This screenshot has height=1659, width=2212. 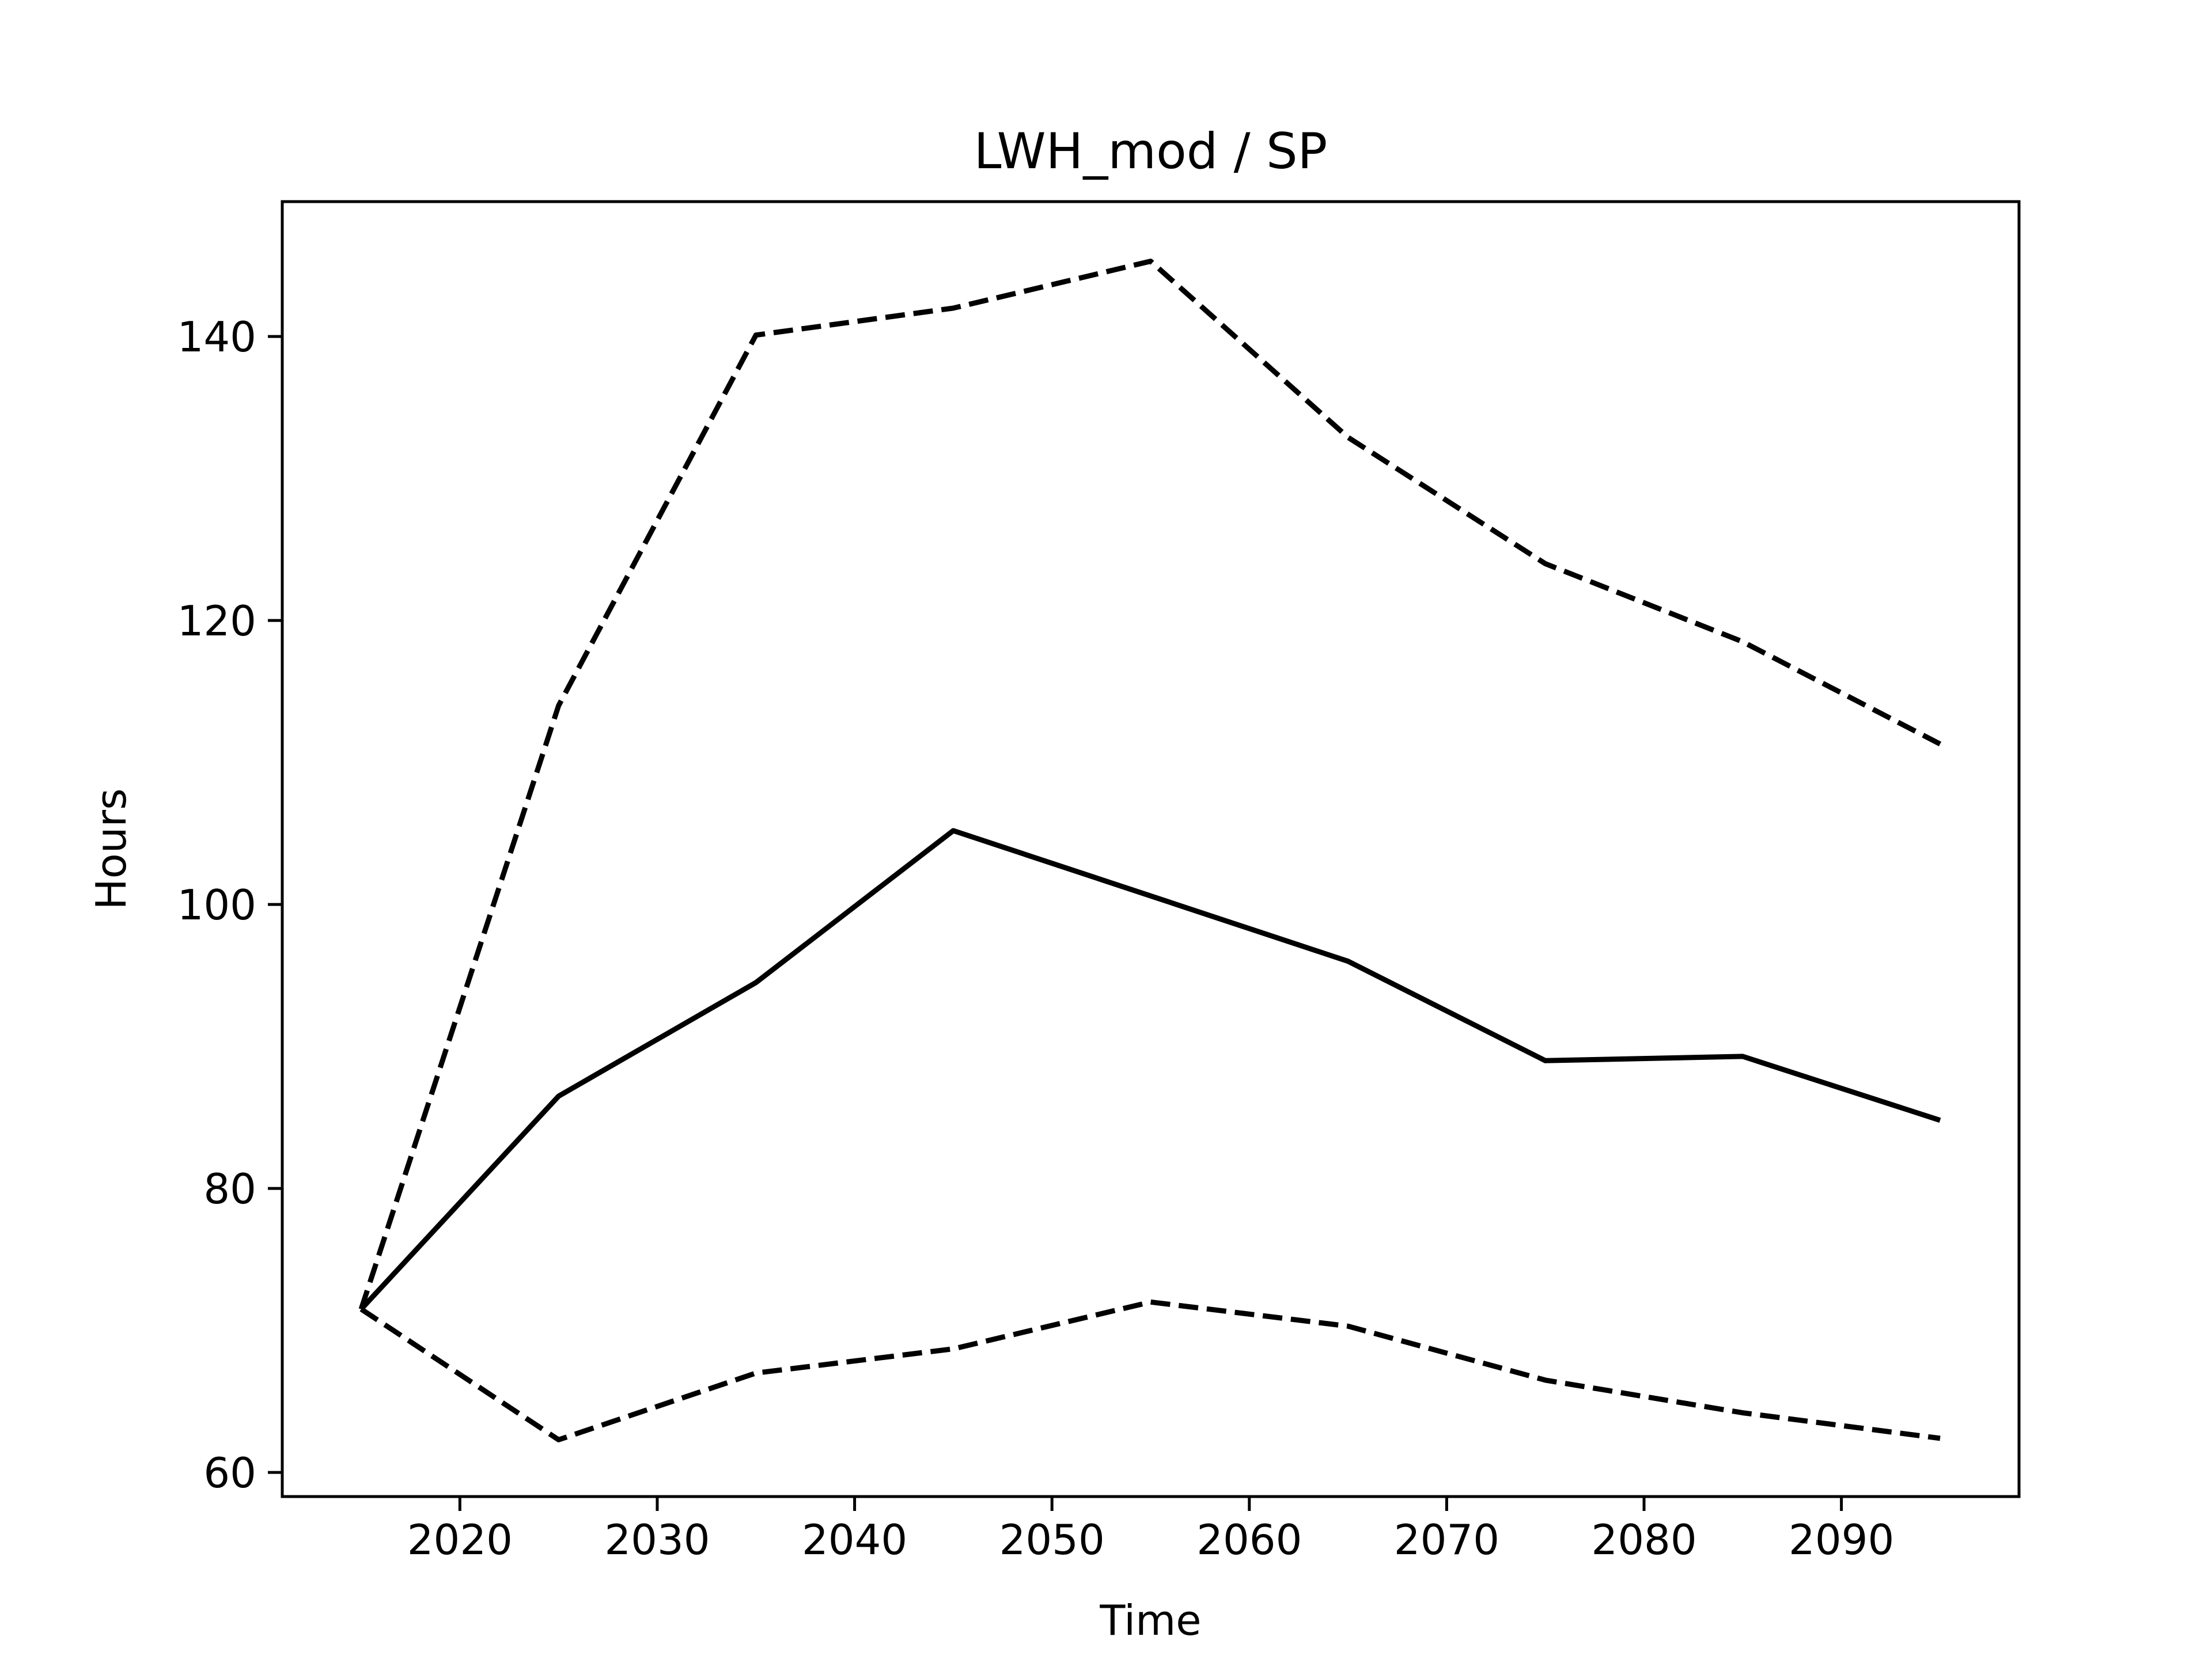 What do you see at coordinates (1841, 1540) in the screenshot?
I see `x-tick-label: 2090` at bounding box center [1841, 1540].